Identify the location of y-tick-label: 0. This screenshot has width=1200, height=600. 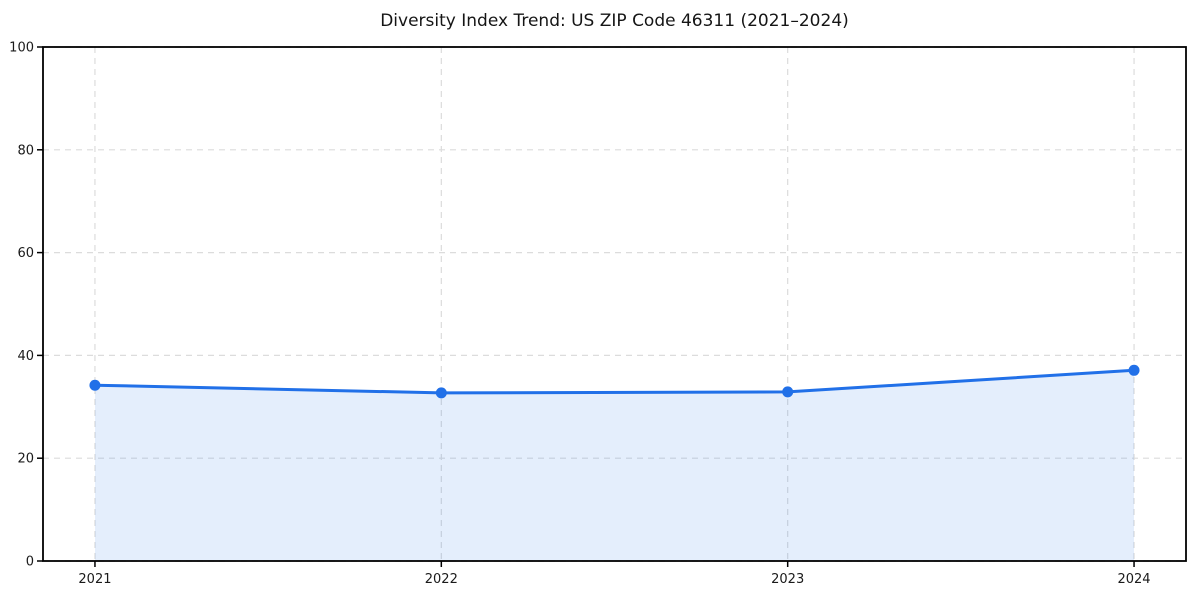
(30, 562).